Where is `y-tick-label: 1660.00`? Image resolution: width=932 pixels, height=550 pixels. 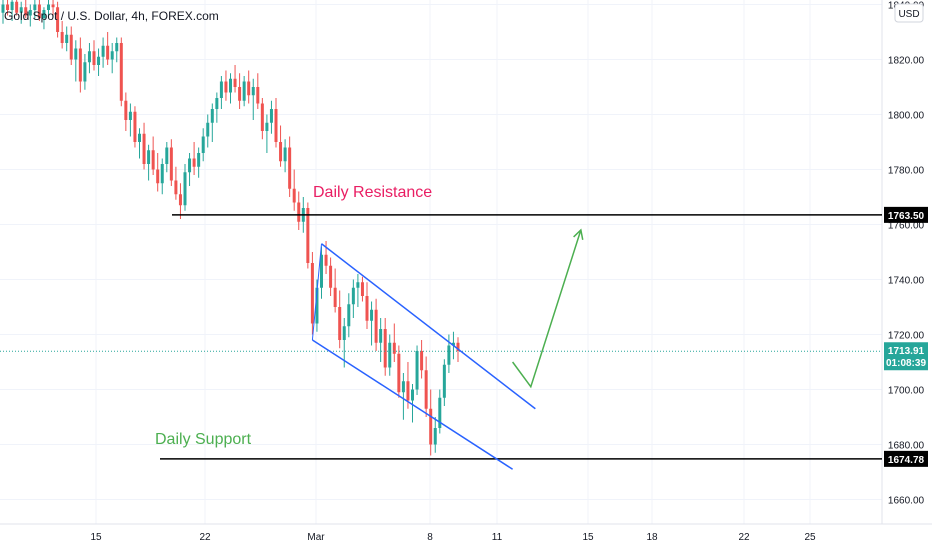
y-tick-label: 1660.00 is located at coordinates (906, 501).